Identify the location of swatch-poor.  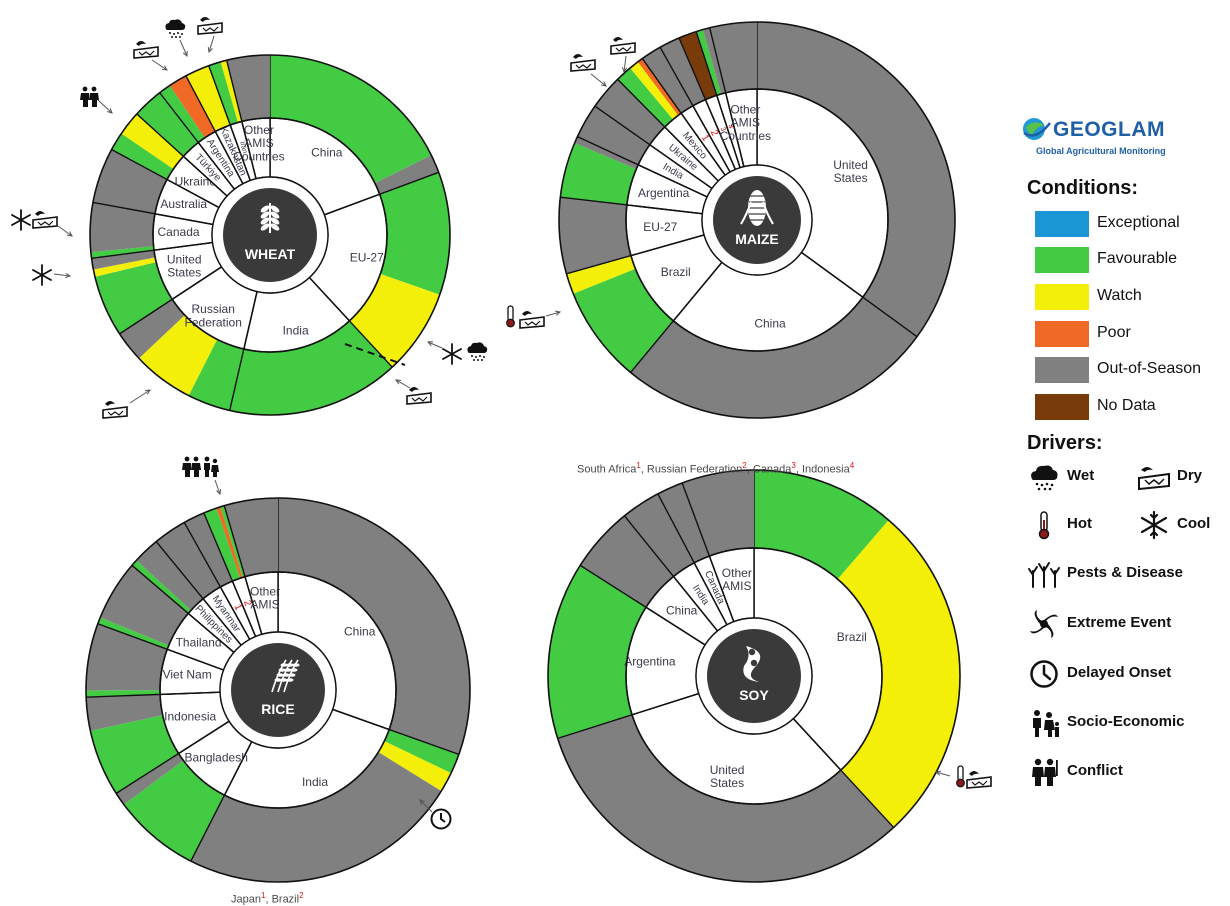
(1062, 334).